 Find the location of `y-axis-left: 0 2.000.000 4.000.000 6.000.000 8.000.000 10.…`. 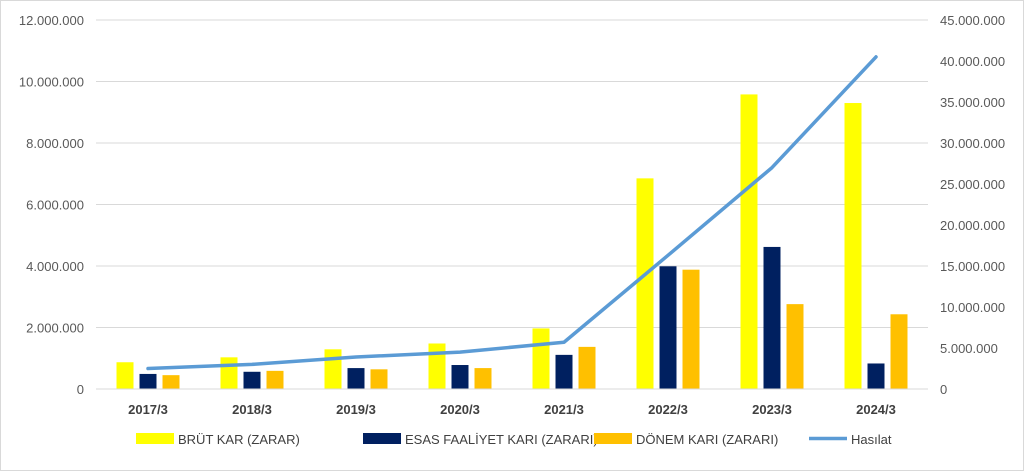

y-axis-left: 0 2.000.000 4.000.000 6.000.000 8.000.000 10.… is located at coordinates (51, 205).